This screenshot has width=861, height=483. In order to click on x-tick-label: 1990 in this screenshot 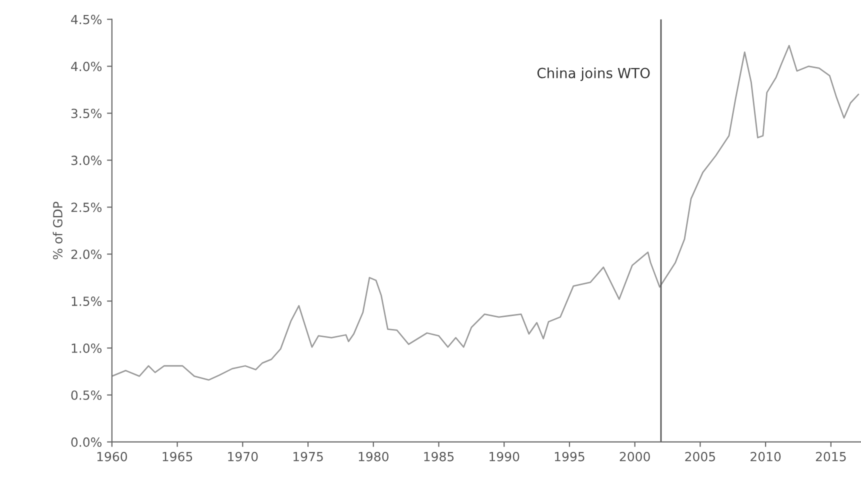, I will do `click(505, 457)`.